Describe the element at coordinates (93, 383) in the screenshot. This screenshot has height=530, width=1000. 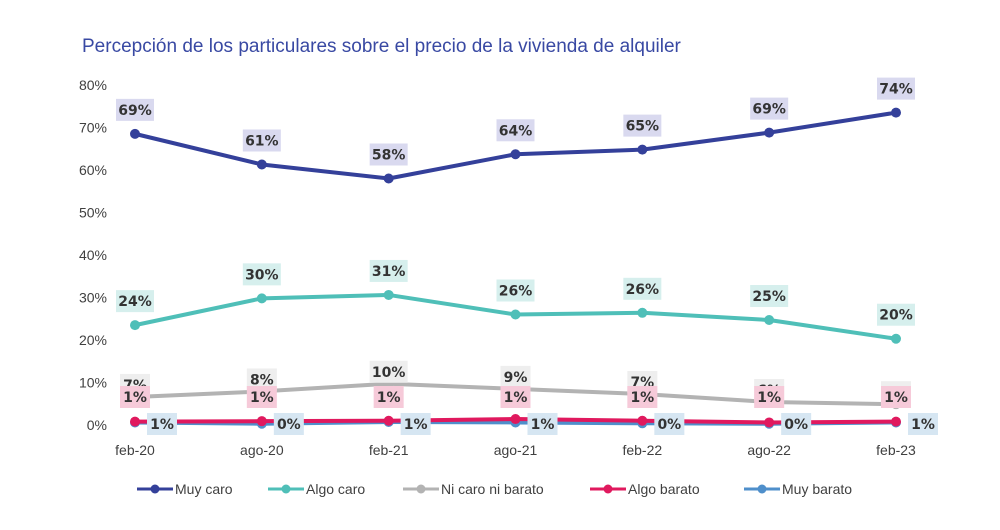
I see `y-tick-label: 10%` at that location.